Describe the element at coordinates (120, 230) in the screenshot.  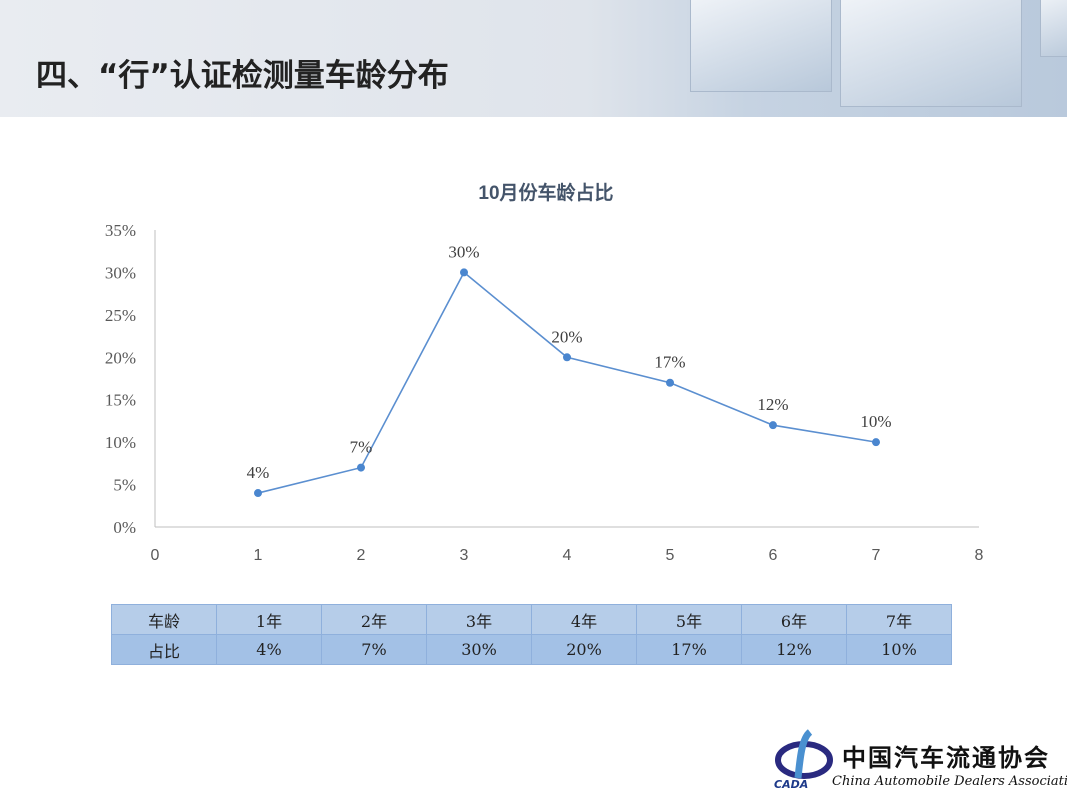
I see `y-tick-label: 35%` at that location.